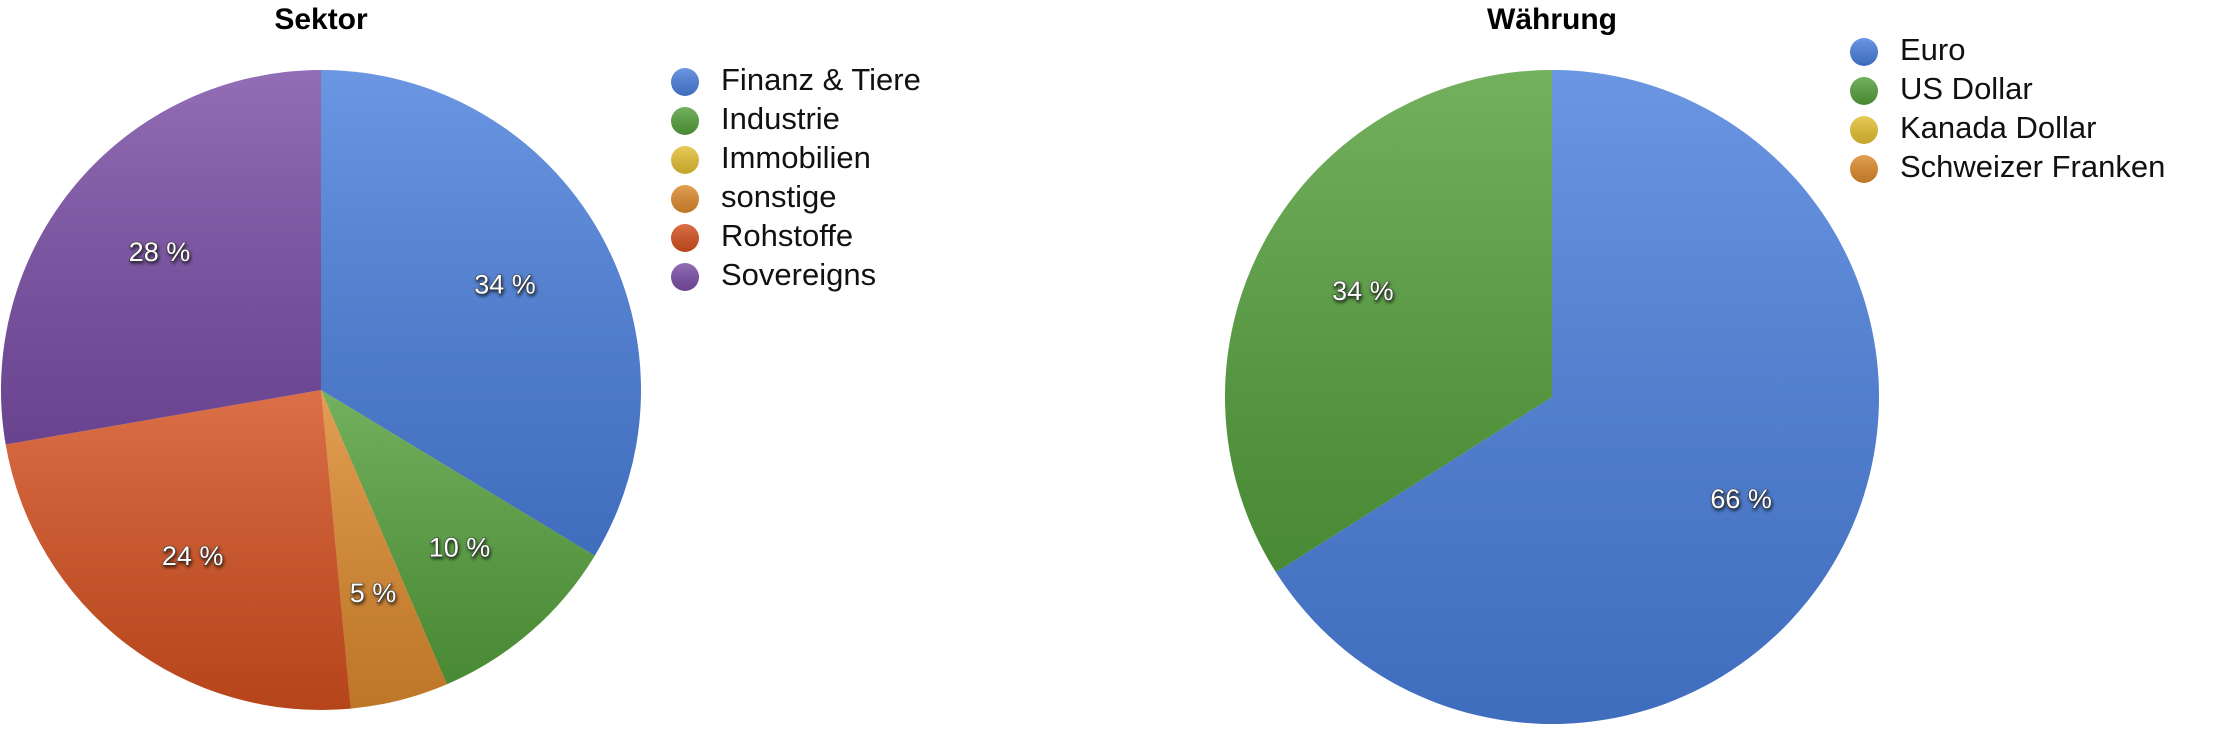 This screenshot has width=2218, height=738. Describe the element at coordinates (160, 252) in the screenshot. I see `data-label: 28 %` at that location.